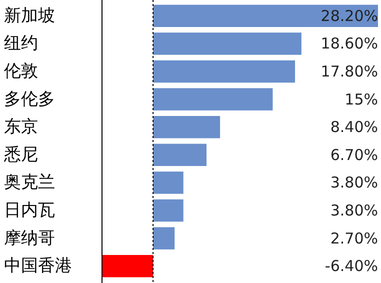  I want to click on y-tick-label: 奥克兰, so click(29, 182).